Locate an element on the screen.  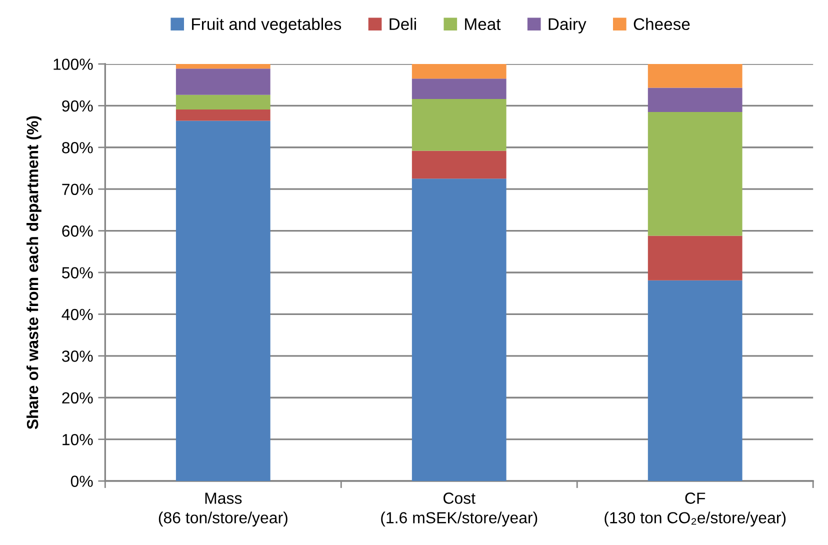
y-tick-label: 30% is located at coordinates (77, 356).